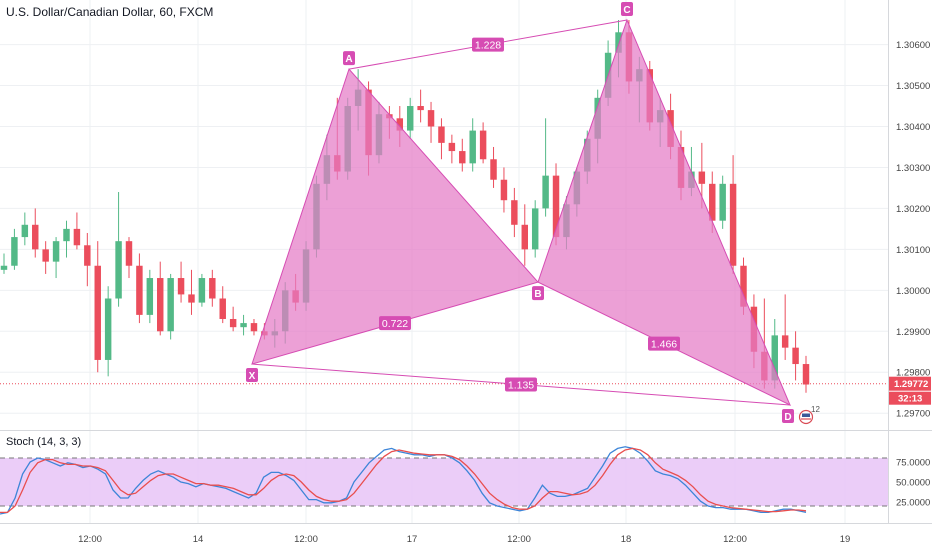 This screenshot has width=932, height=550. I want to click on stoch-d-line, so click(403, 480).